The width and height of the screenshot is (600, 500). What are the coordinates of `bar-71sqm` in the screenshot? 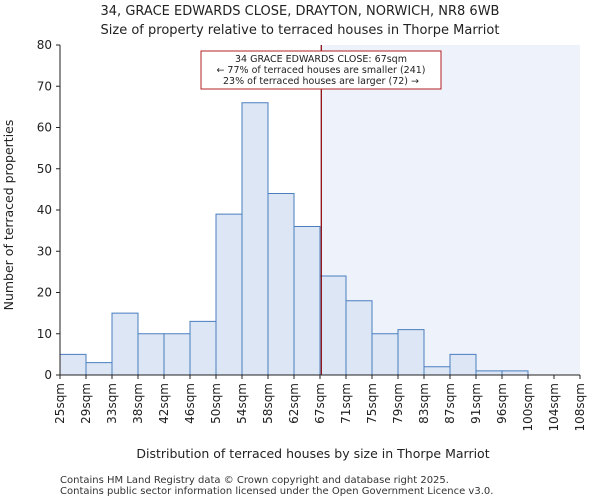 It's located at (359, 338).